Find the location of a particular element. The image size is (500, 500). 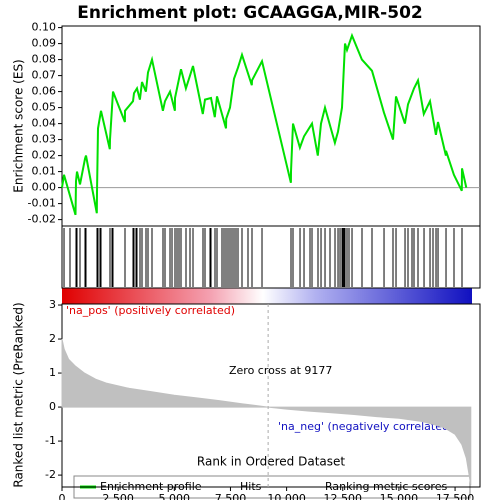

y-tick-label: 0.05 is located at coordinates (44, 107).